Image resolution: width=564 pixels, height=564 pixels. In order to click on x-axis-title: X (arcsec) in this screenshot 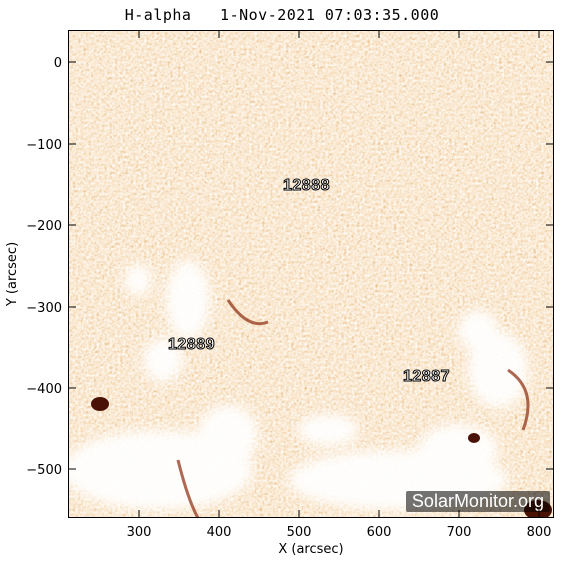, I will do `click(310, 549)`.